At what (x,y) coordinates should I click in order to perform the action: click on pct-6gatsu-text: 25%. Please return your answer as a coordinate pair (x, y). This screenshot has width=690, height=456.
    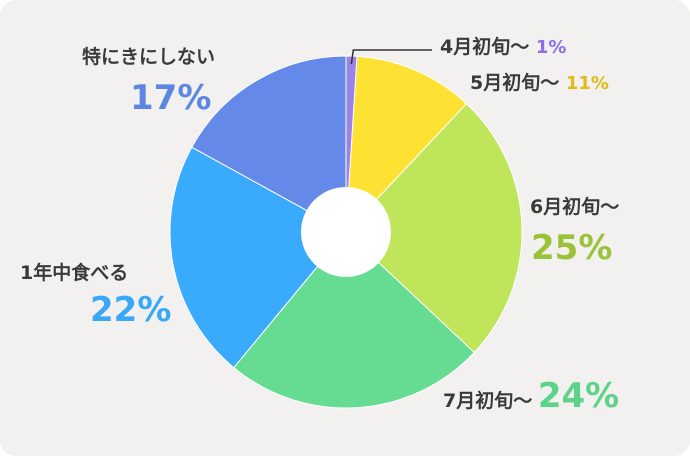
    Looking at the image, I should click on (572, 248).